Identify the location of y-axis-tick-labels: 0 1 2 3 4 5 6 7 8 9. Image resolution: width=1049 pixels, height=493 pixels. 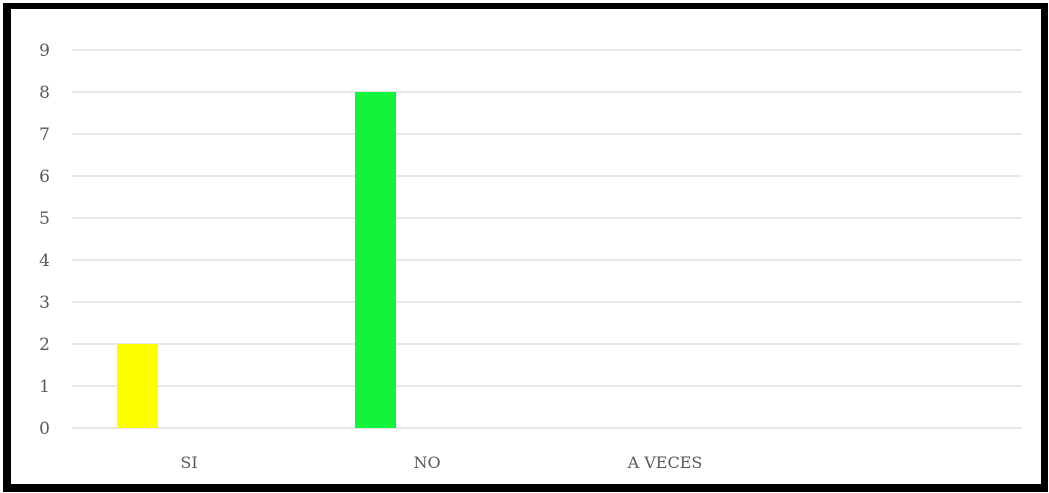
(44, 240).